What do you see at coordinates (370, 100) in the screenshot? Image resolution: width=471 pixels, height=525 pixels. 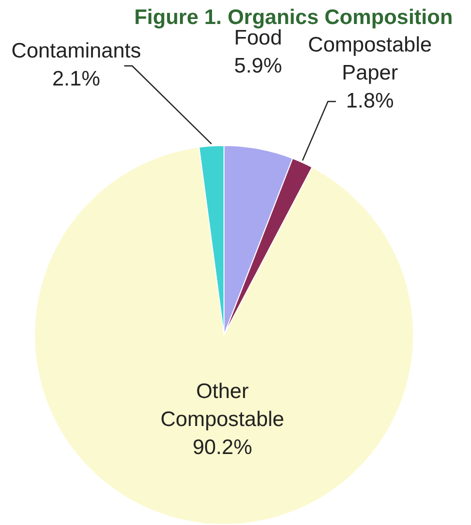 I see `data-label: 1.8%` at bounding box center [370, 100].